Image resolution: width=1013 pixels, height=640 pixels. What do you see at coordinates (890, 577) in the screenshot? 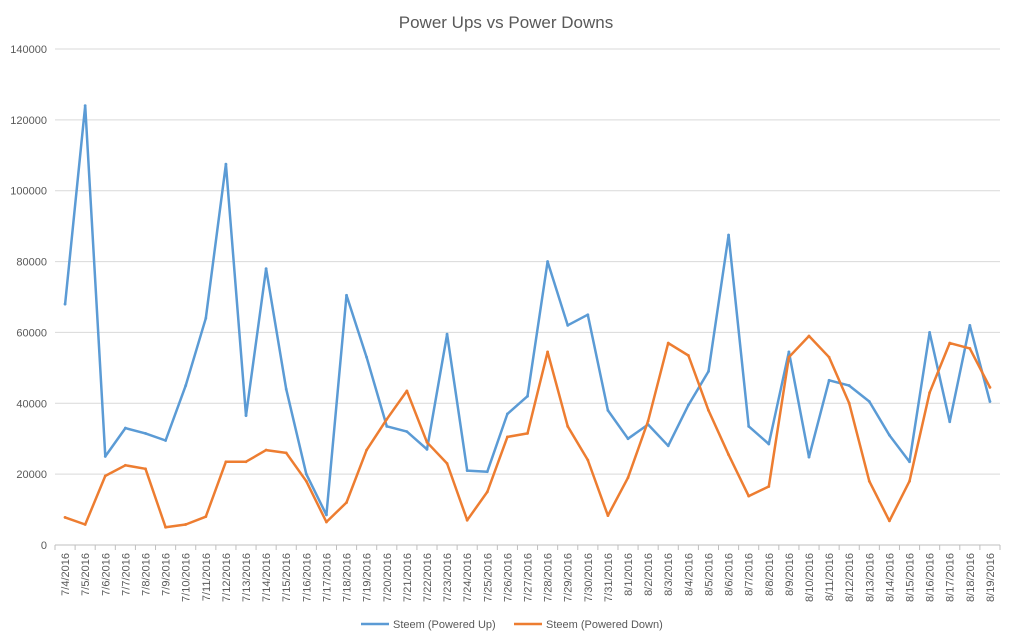
I see `x-tick-label: 8/14/2016` at bounding box center [890, 577].